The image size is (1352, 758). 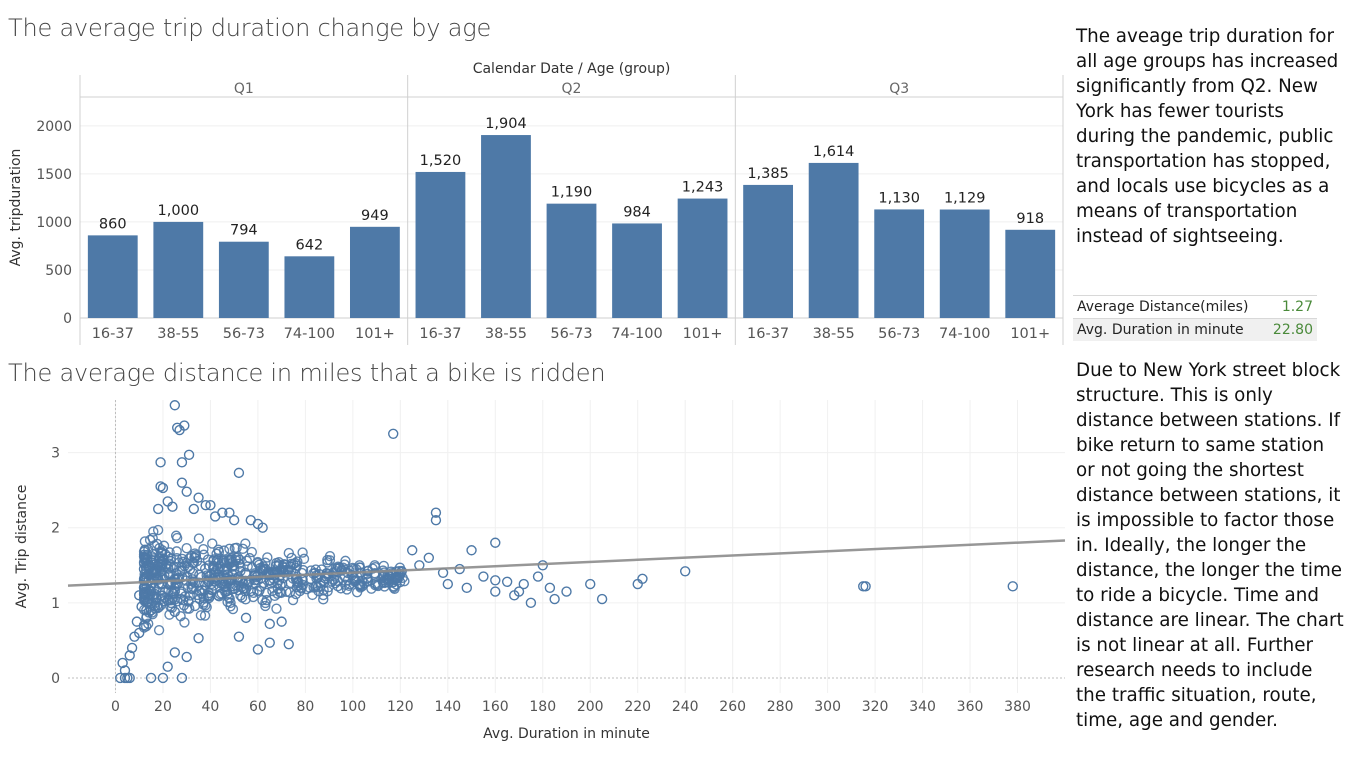 I want to click on bar-value-label: 1,129, so click(x=965, y=199).